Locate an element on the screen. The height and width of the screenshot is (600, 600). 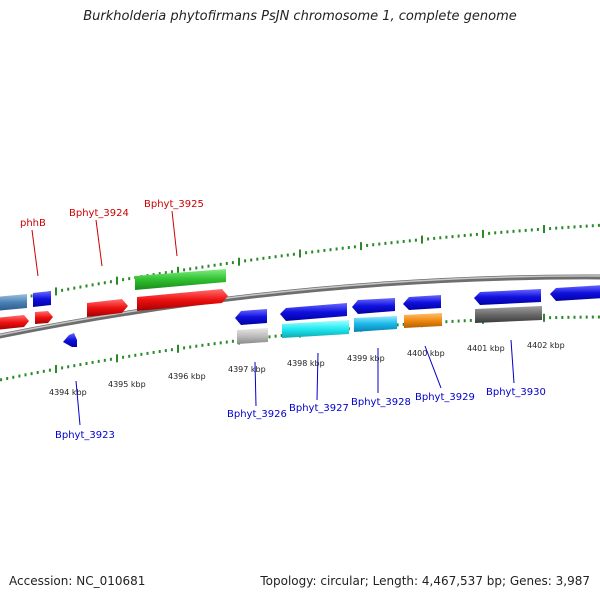
gene-label-bphyt-3925: Bphyt_3925 is located at coordinates (174, 204).